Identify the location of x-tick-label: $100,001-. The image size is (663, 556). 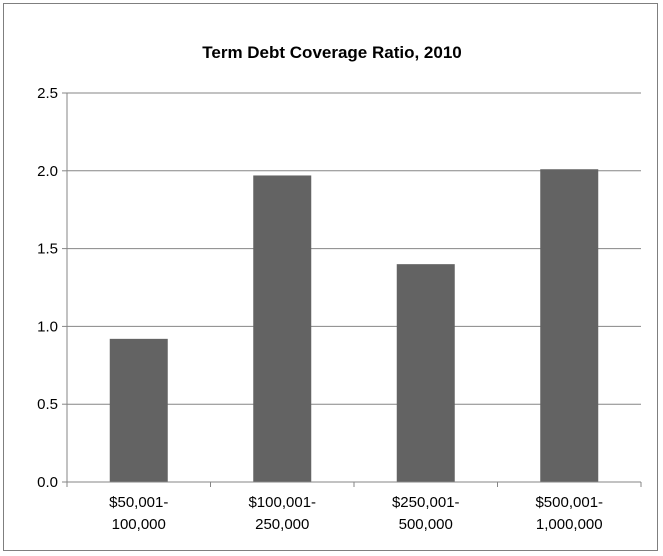
(282, 502).